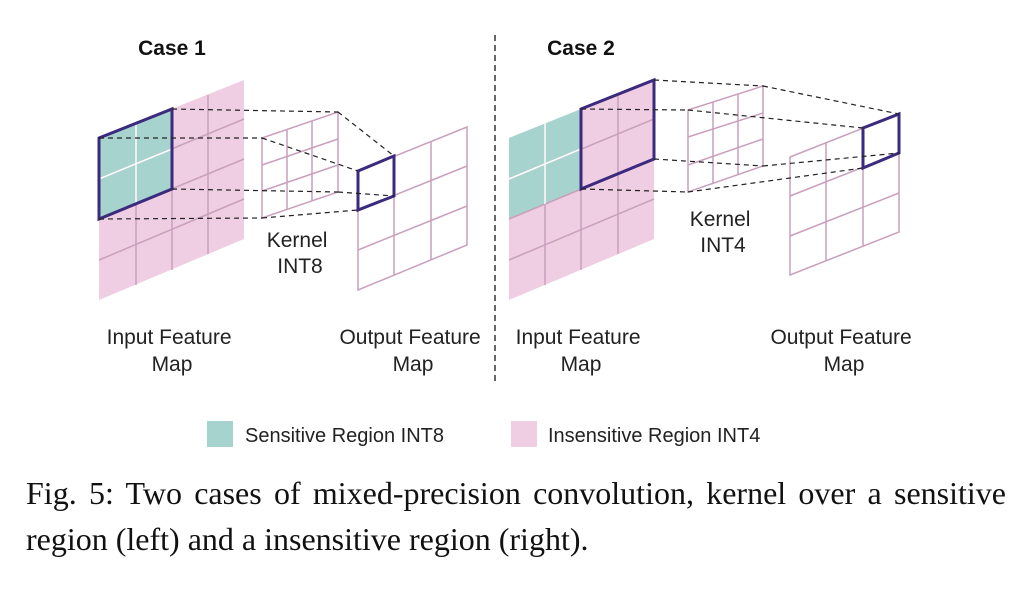  What do you see at coordinates (344, 436) in the screenshot?
I see `legend-label-sensitive: Sensitive Region INT8` at bounding box center [344, 436].